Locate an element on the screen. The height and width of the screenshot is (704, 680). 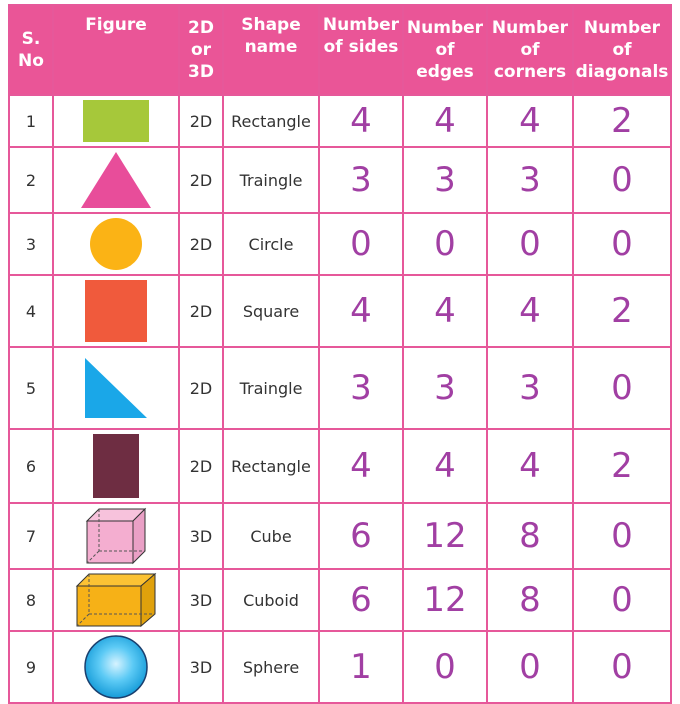
table-row: 4 2D Square 4 4 4 2 is located at coordinates (340, 311).